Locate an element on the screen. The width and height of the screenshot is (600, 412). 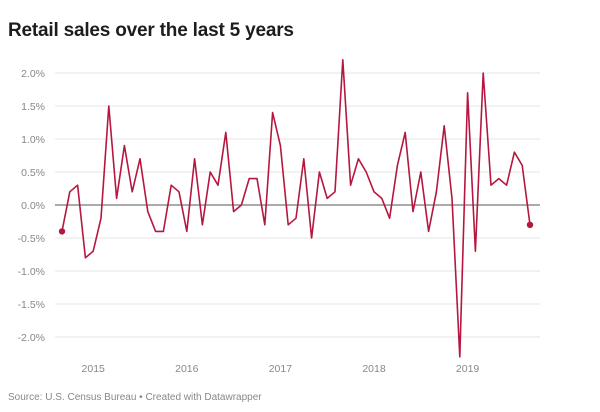
x-tick-label: 2017 is located at coordinates (281, 369).